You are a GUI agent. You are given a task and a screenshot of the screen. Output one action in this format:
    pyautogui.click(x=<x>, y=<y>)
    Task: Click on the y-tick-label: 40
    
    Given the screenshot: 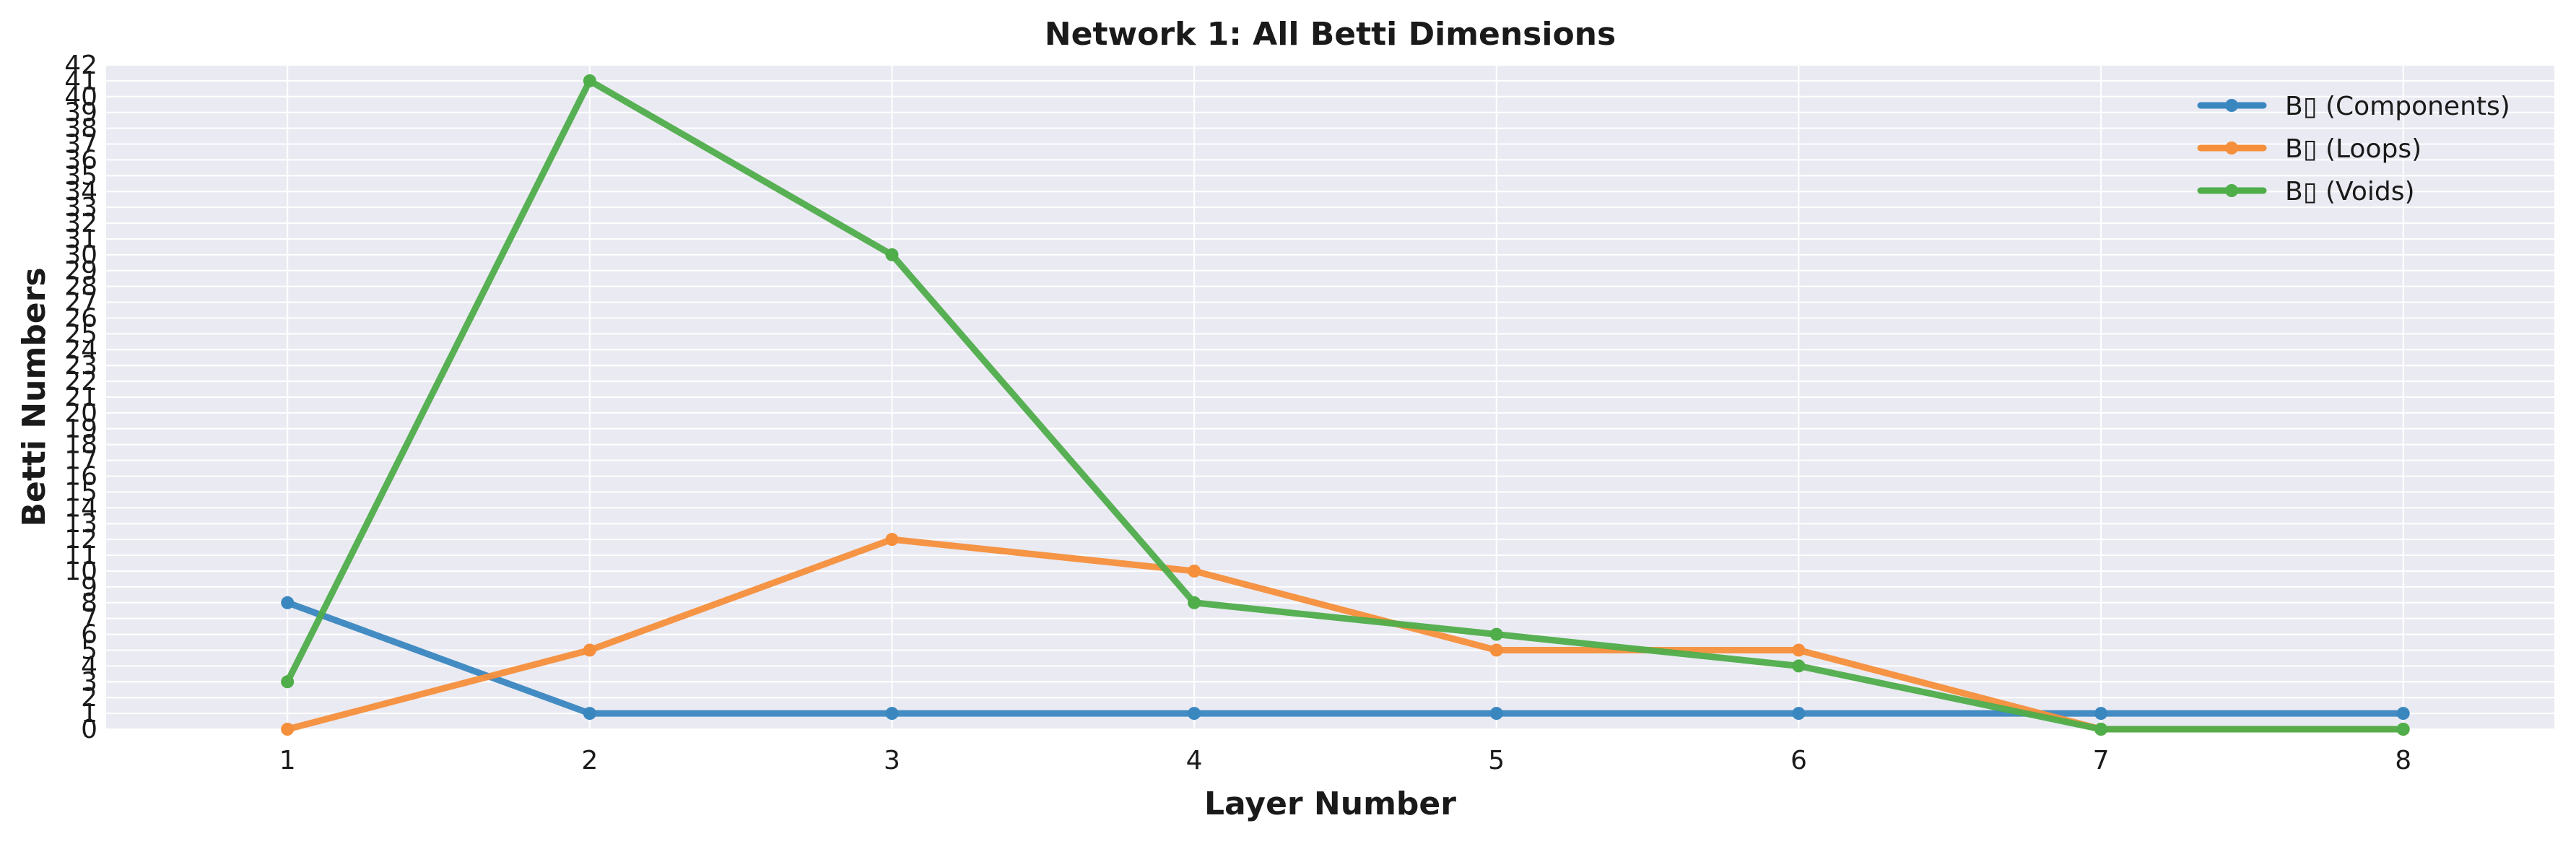 What is the action you would take?
    pyautogui.click(x=80, y=97)
    